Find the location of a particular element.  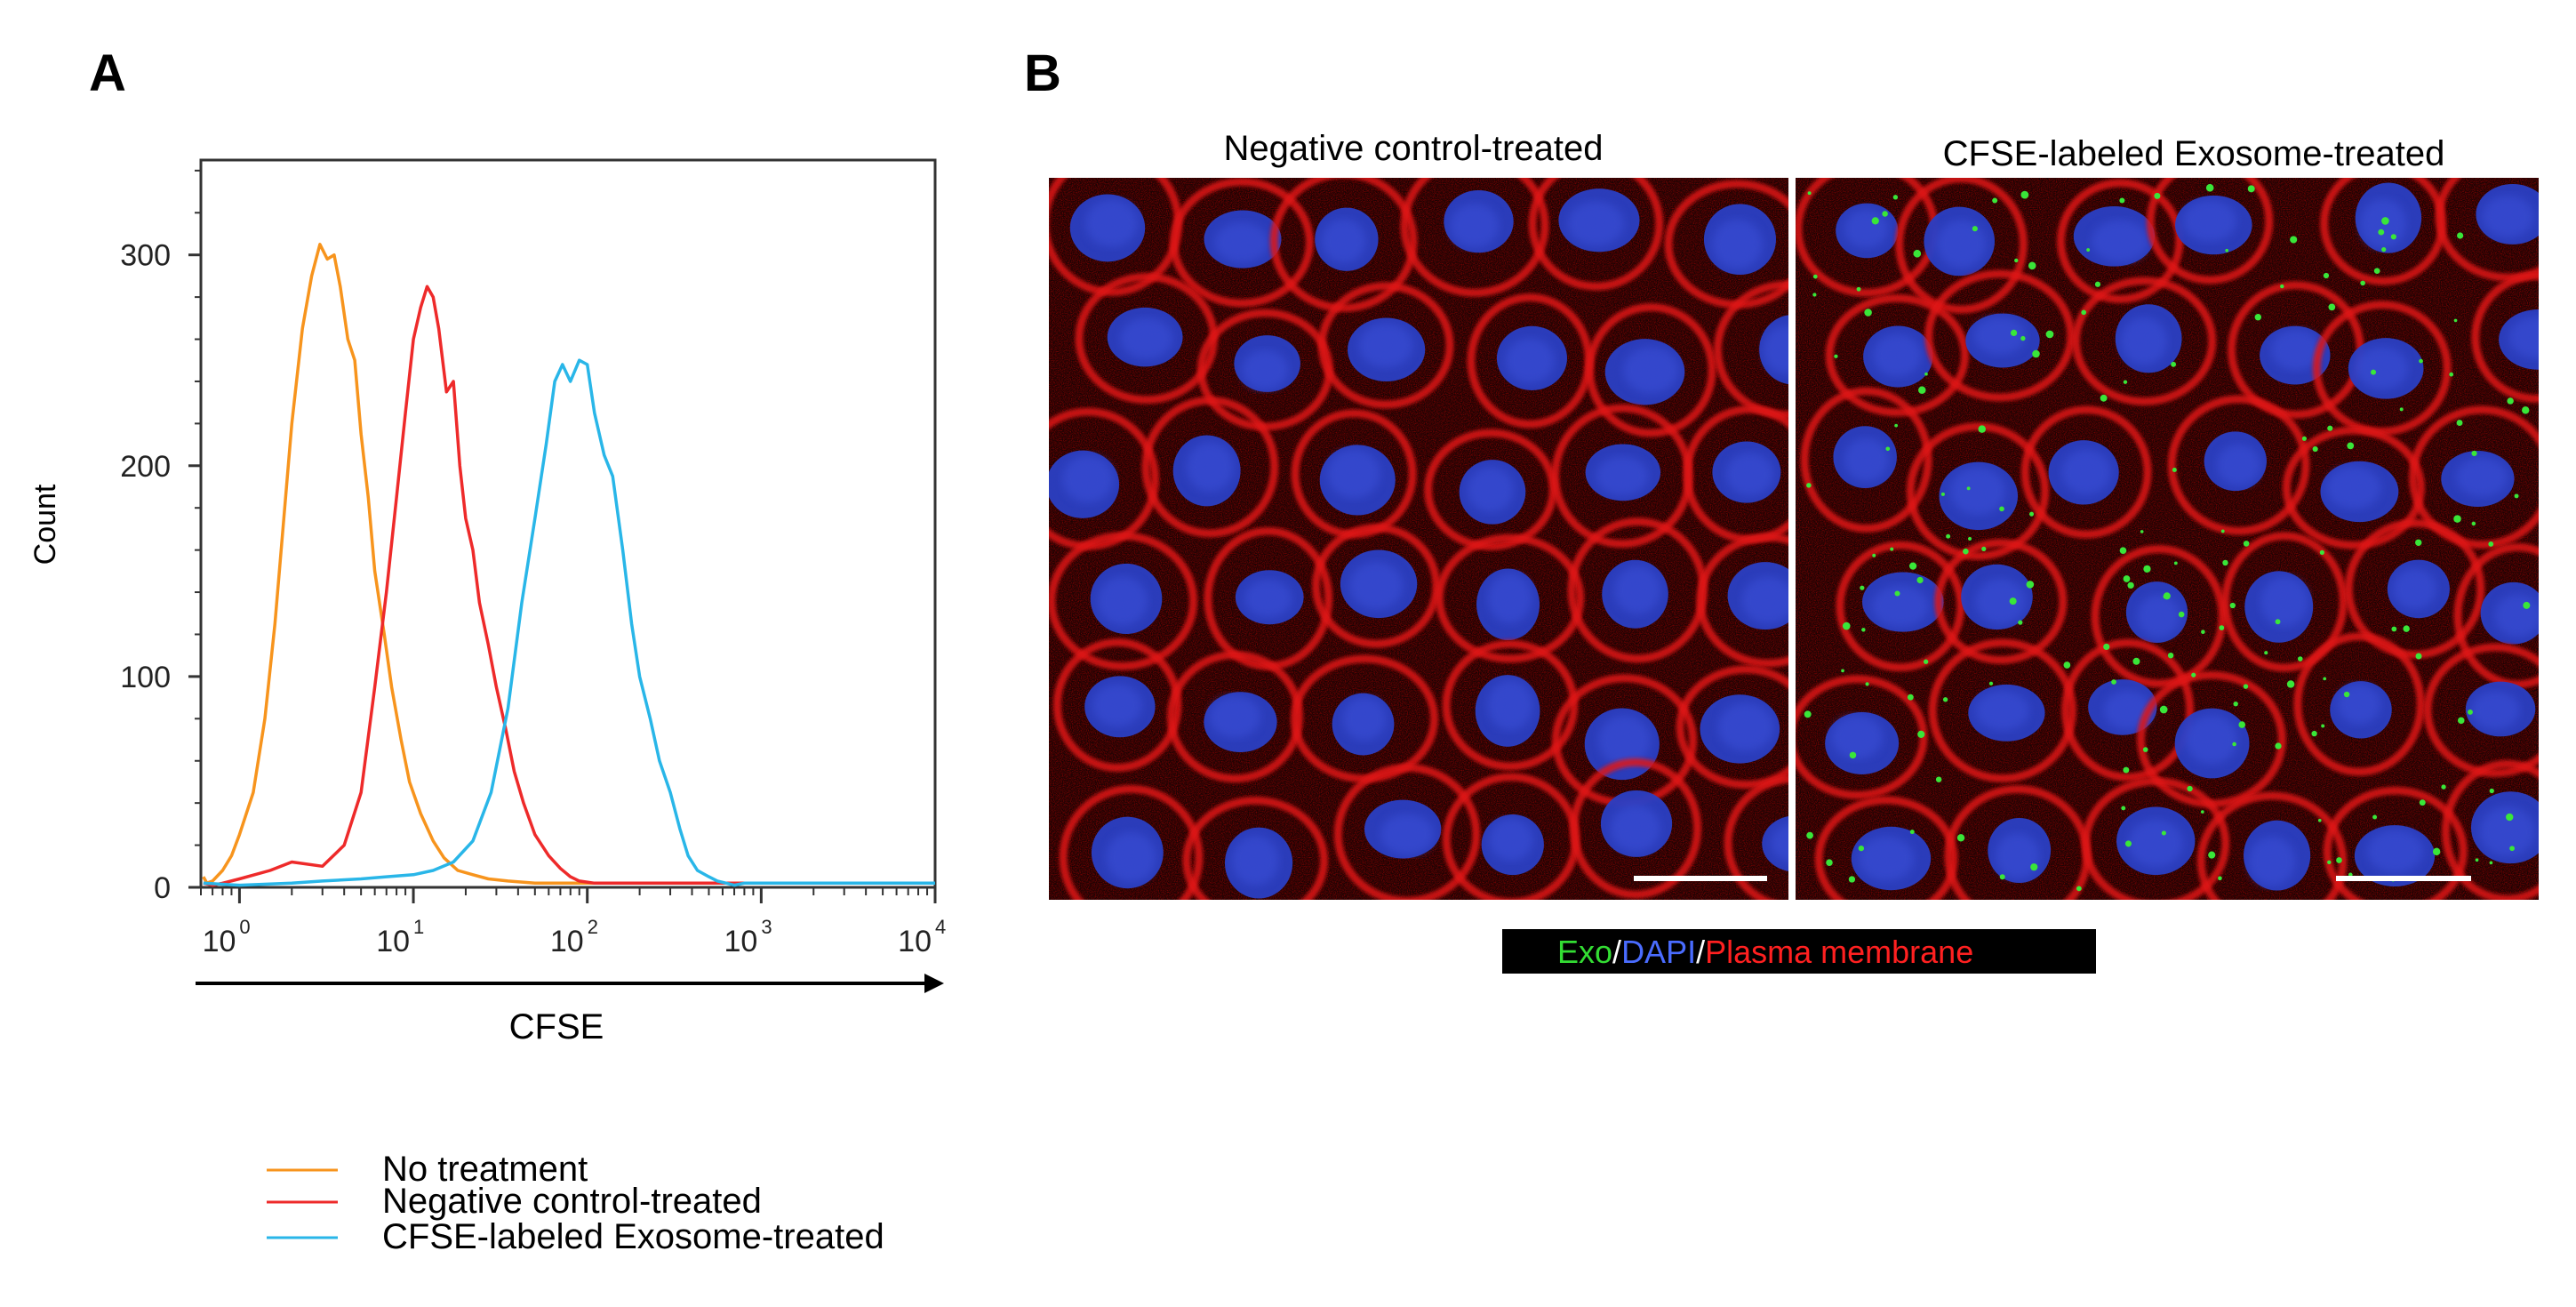

y-tick-label: 300 is located at coordinates (145, 256).